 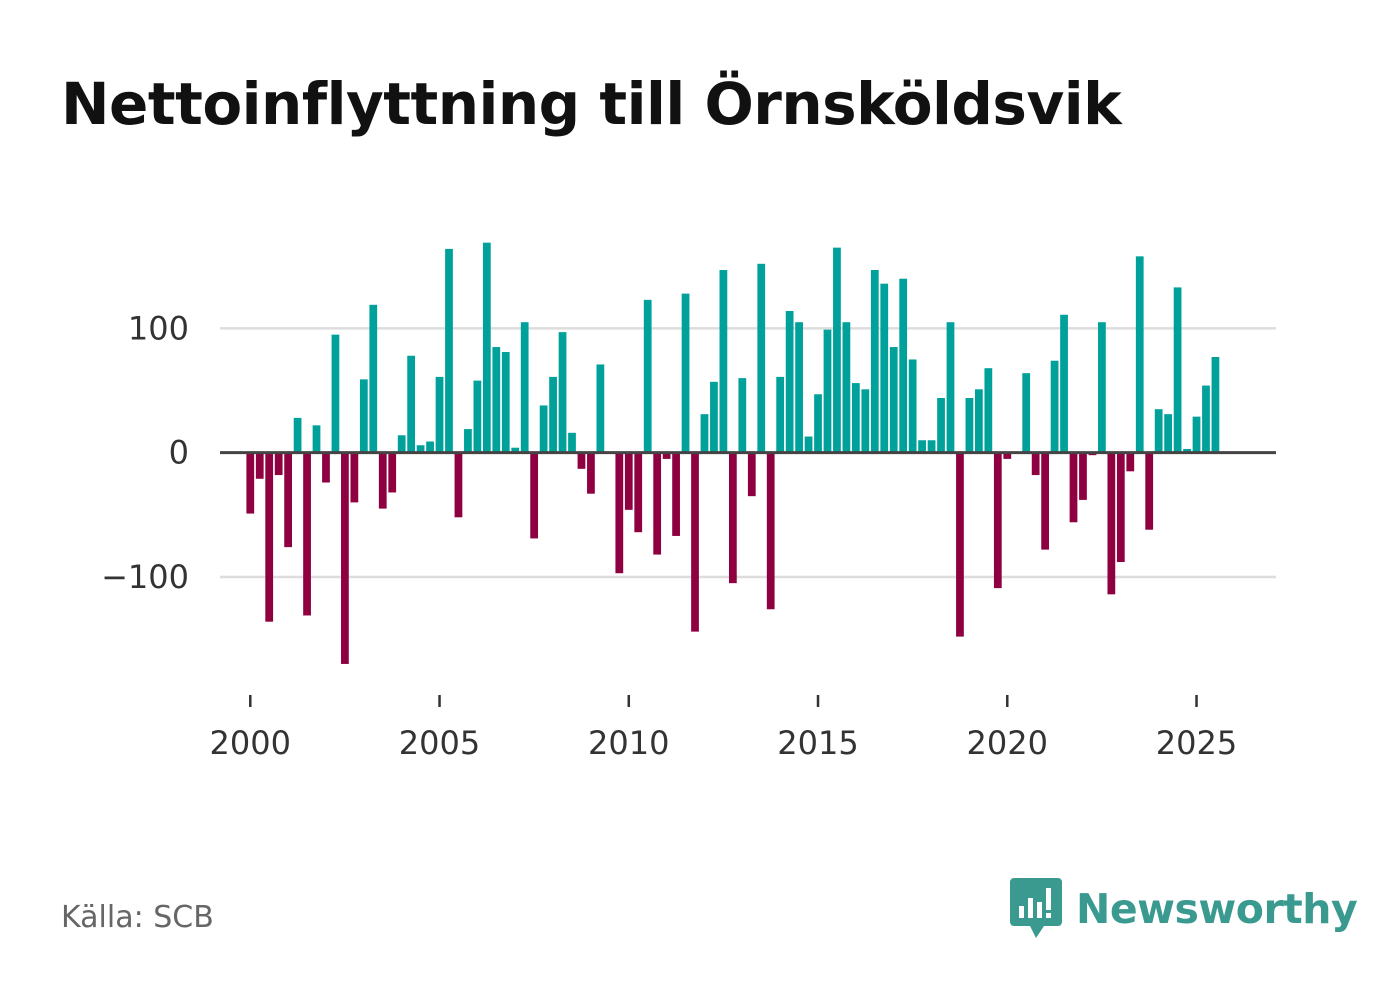 What do you see at coordinates (723, 728) in the screenshot?
I see `x-axis: 2000 2005 2010 2015 2020 2025` at bounding box center [723, 728].